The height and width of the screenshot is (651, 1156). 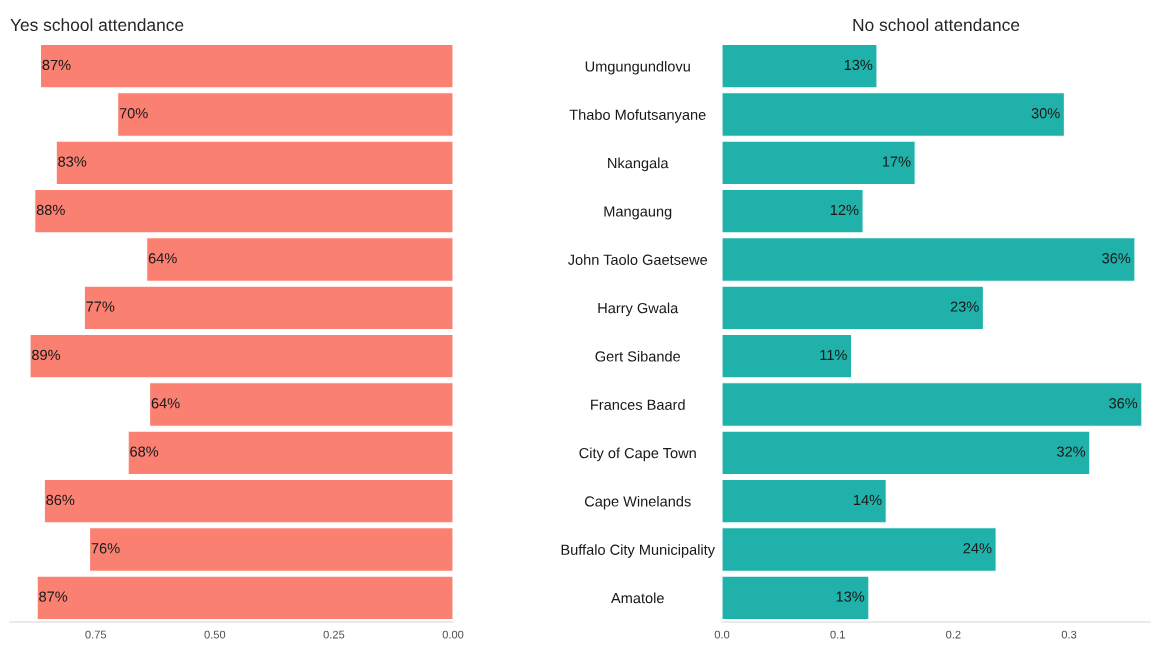 What do you see at coordinates (100, 306) in the screenshot?
I see `data-label: 77%` at bounding box center [100, 306].